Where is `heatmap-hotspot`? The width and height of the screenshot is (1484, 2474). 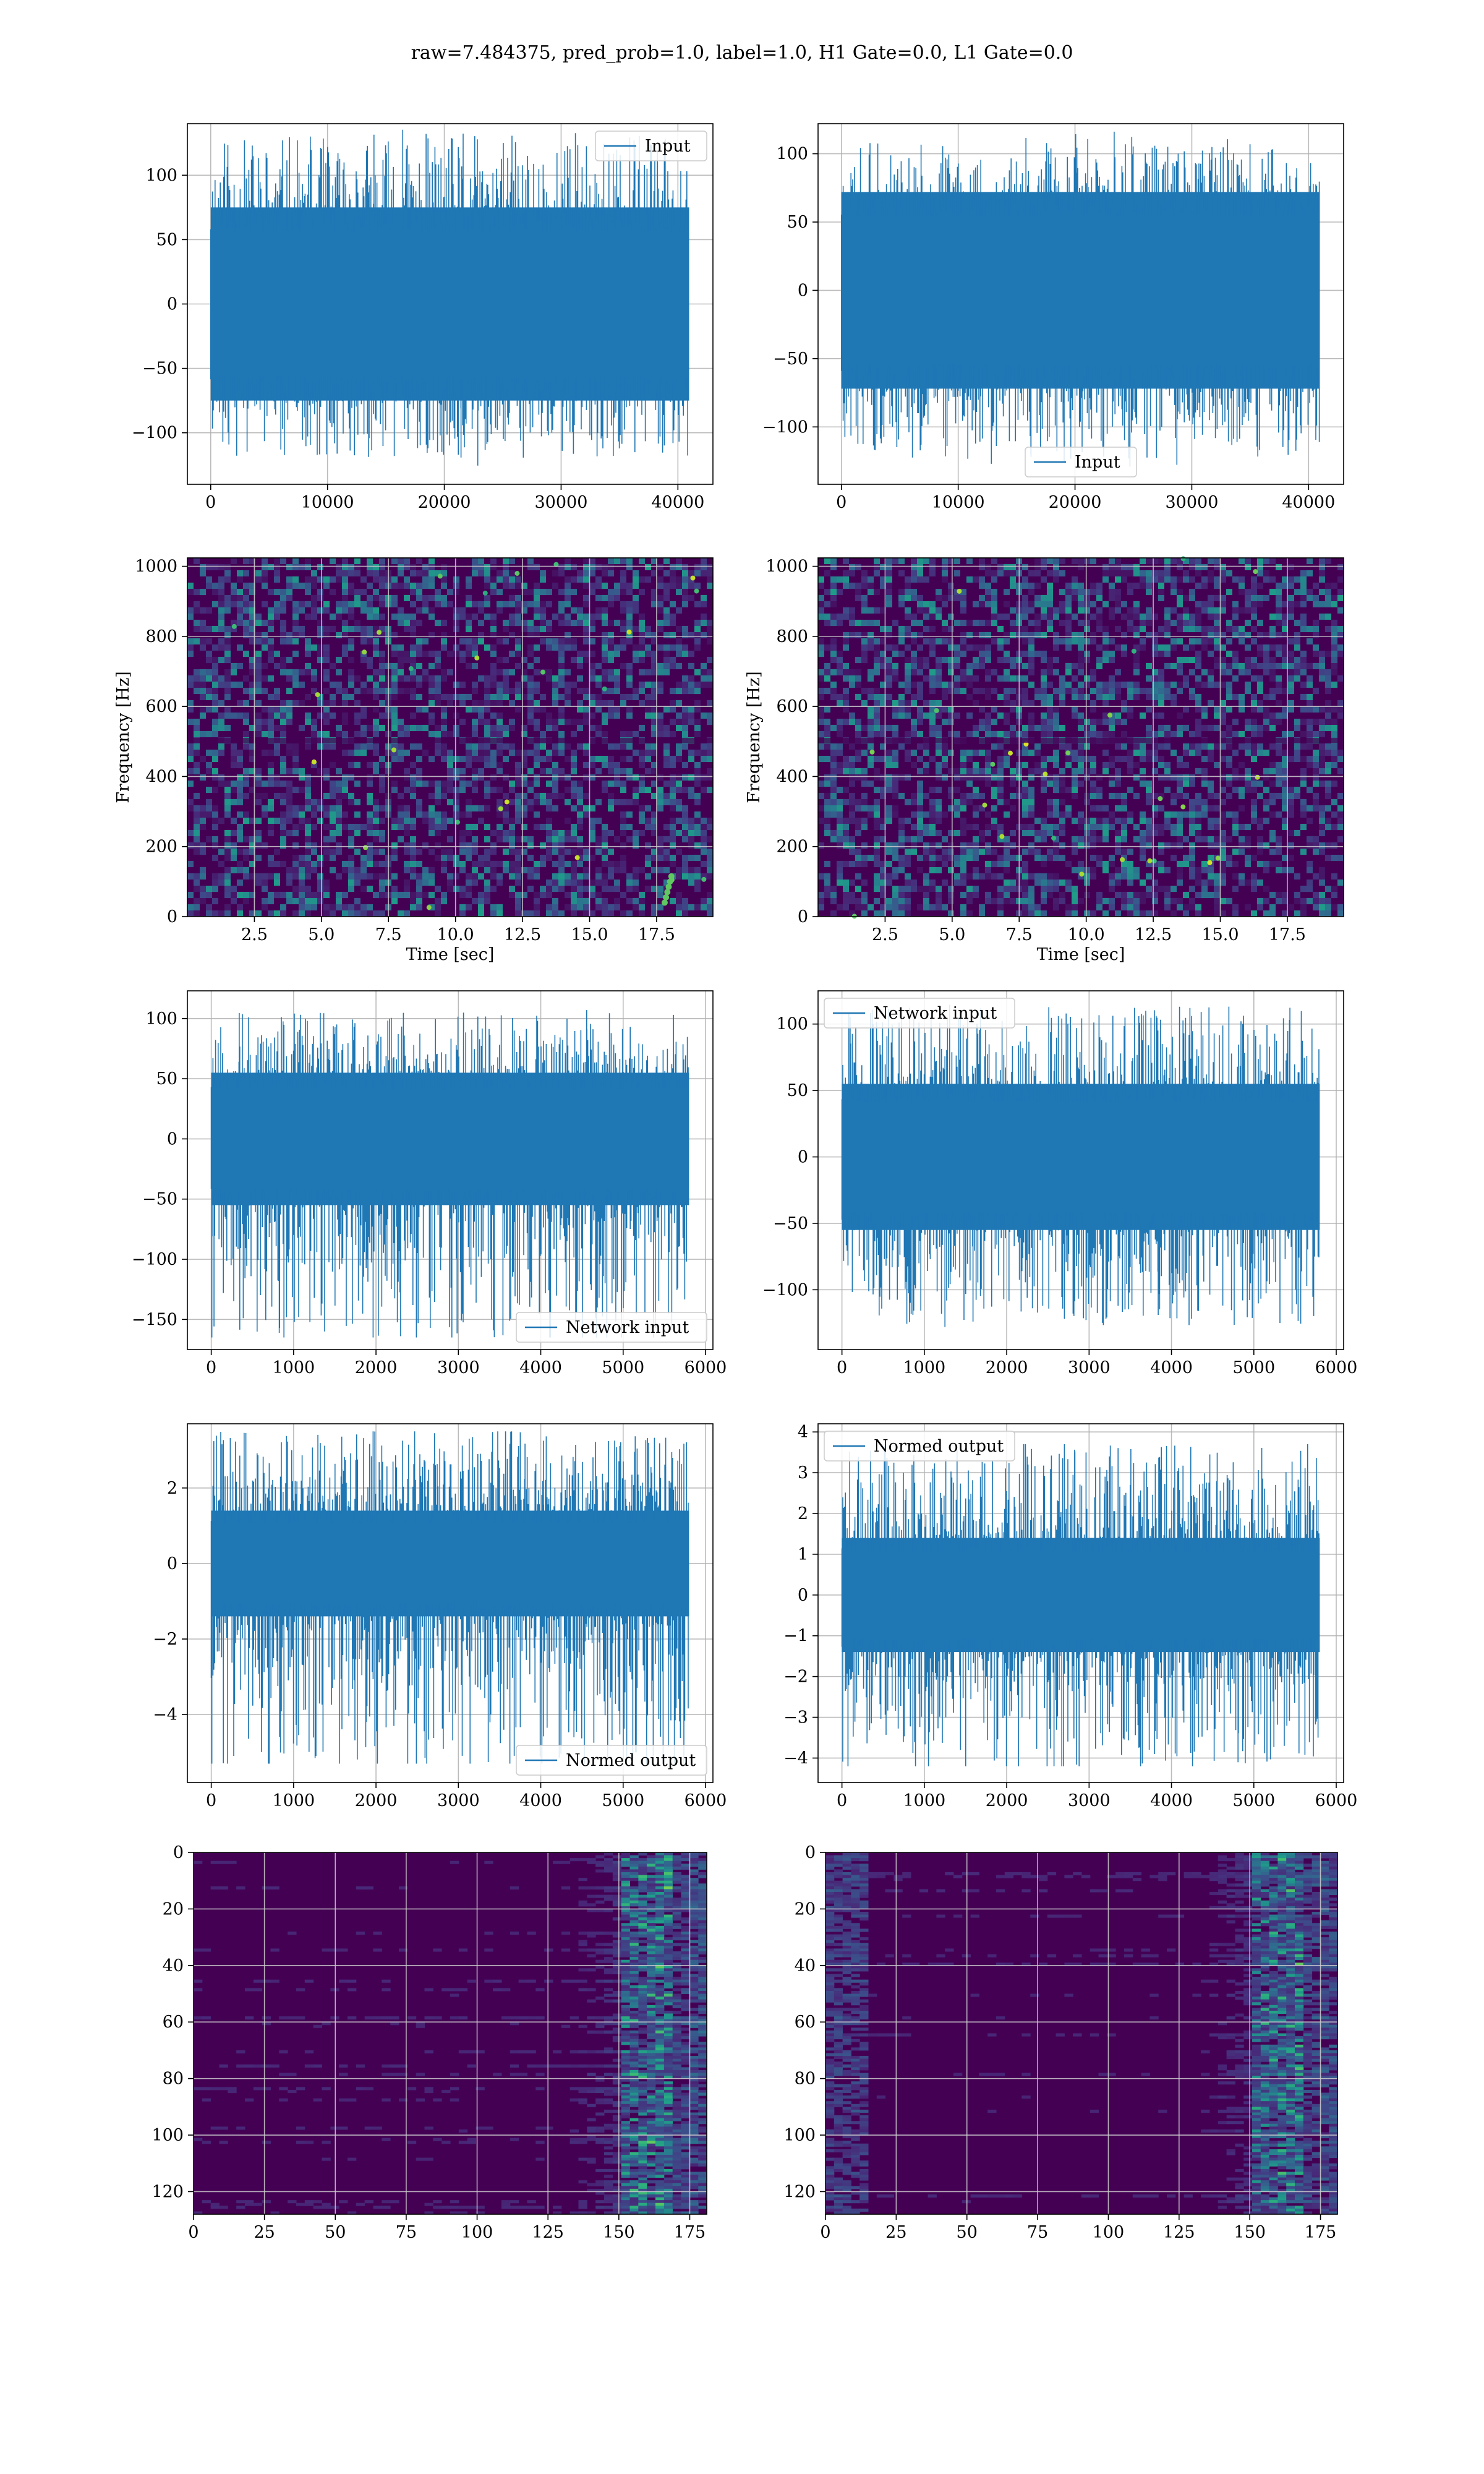 heatmap-hotspot is located at coordinates (477, 658).